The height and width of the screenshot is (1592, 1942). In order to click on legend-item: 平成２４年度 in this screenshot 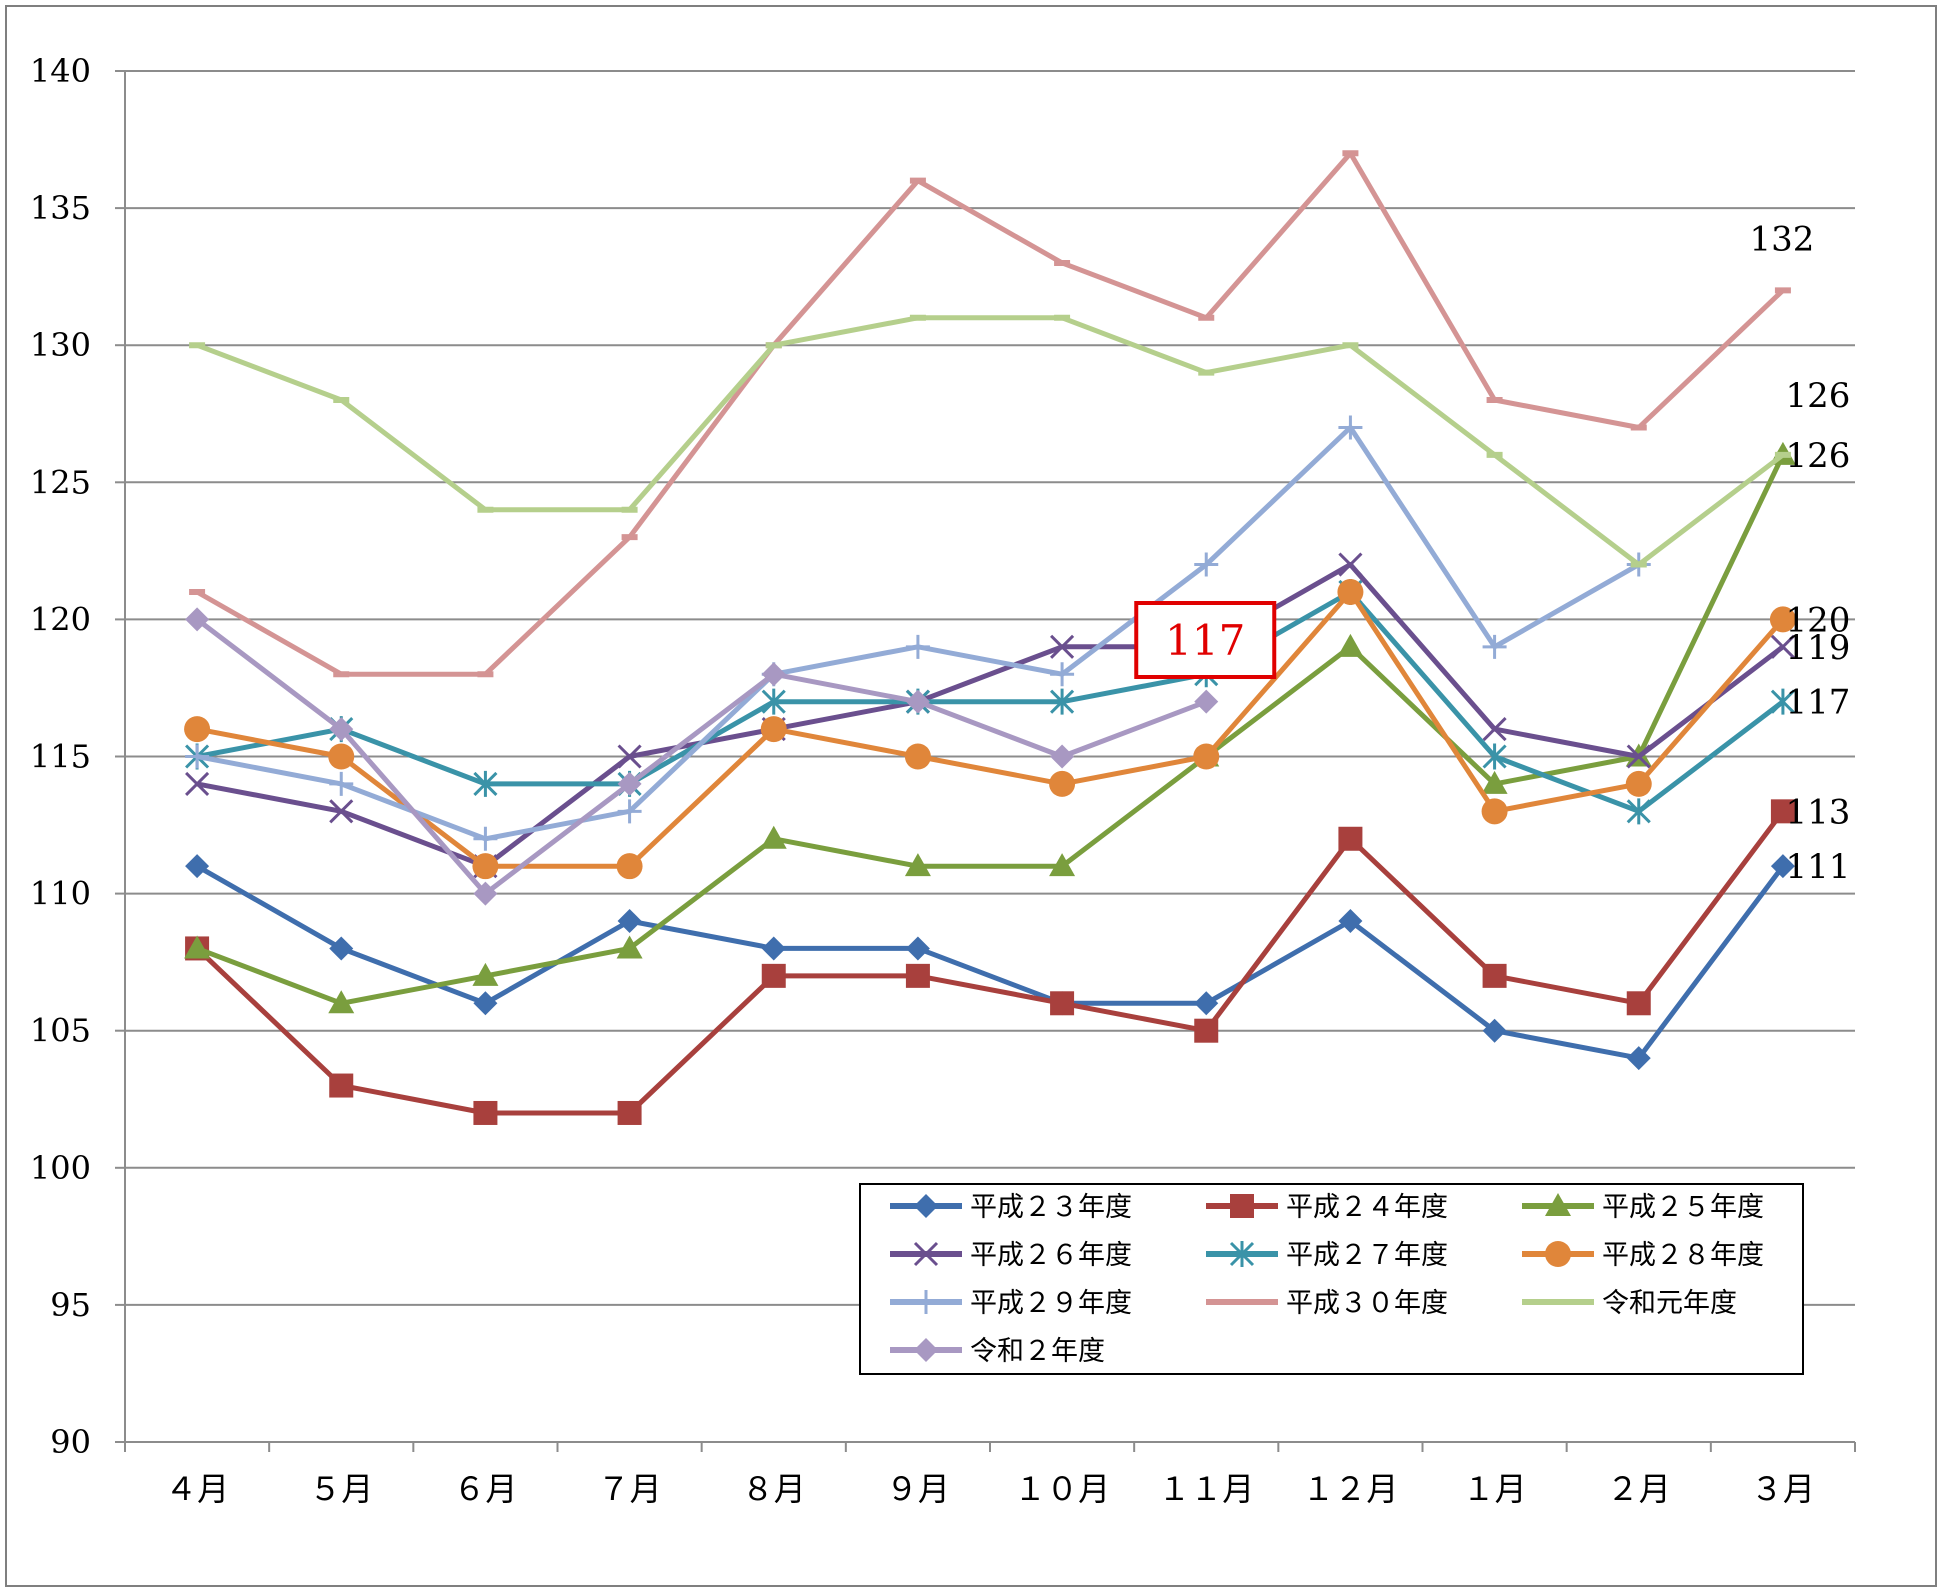, I will do `click(1327, 1207)`.